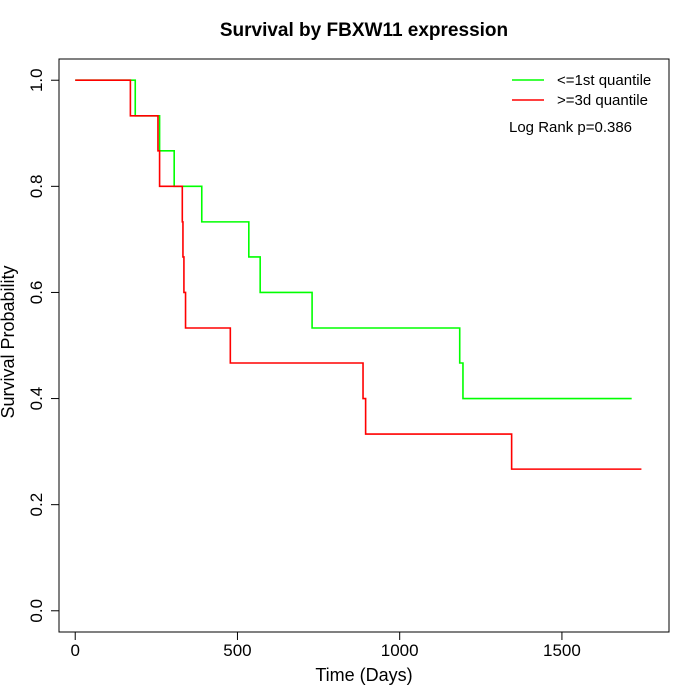 The image size is (700, 700). Describe the element at coordinates (74, 650) in the screenshot. I see `x-tick-label: 0` at that location.